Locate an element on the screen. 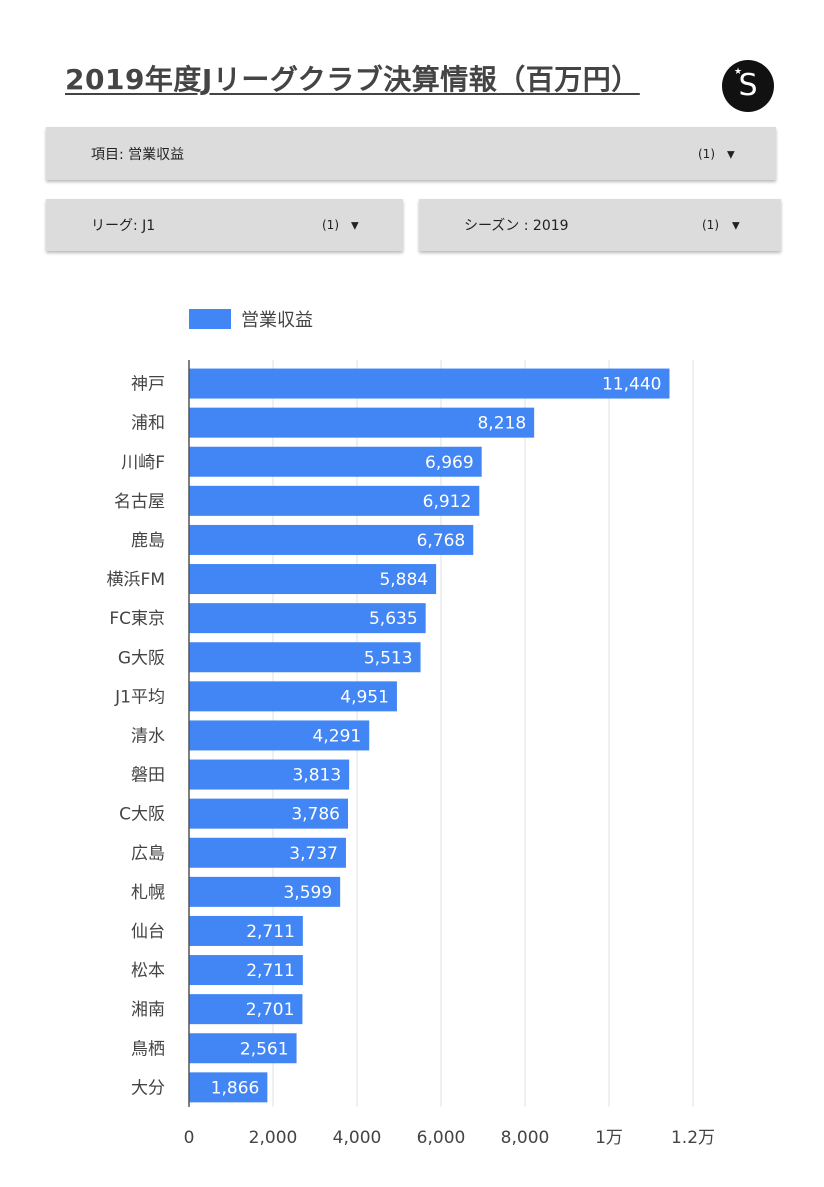 This screenshot has width=824, height=1187. category-label: 鹿島 is located at coordinates (148, 541).